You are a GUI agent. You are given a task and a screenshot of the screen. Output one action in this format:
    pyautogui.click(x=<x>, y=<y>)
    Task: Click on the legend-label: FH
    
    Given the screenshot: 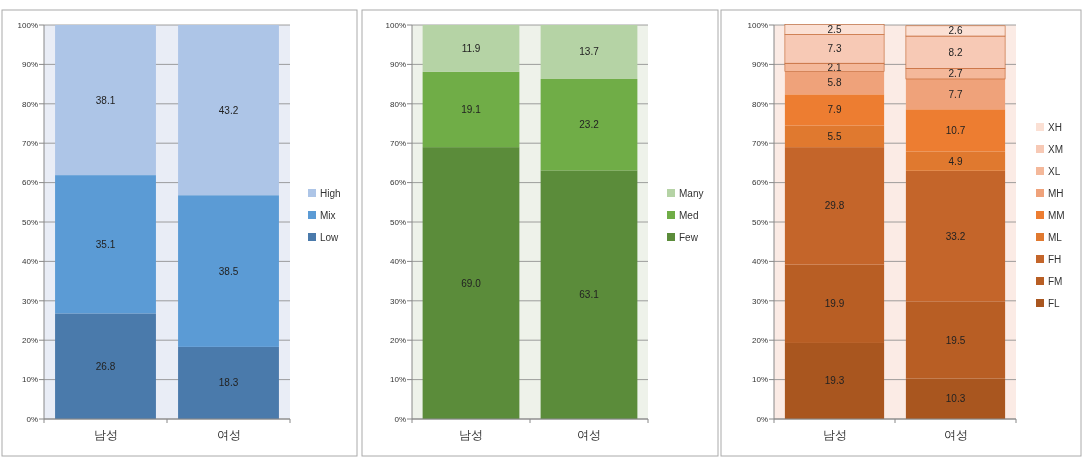 What is the action you would take?
    pyautogui.click(x=1055, y=259)
    